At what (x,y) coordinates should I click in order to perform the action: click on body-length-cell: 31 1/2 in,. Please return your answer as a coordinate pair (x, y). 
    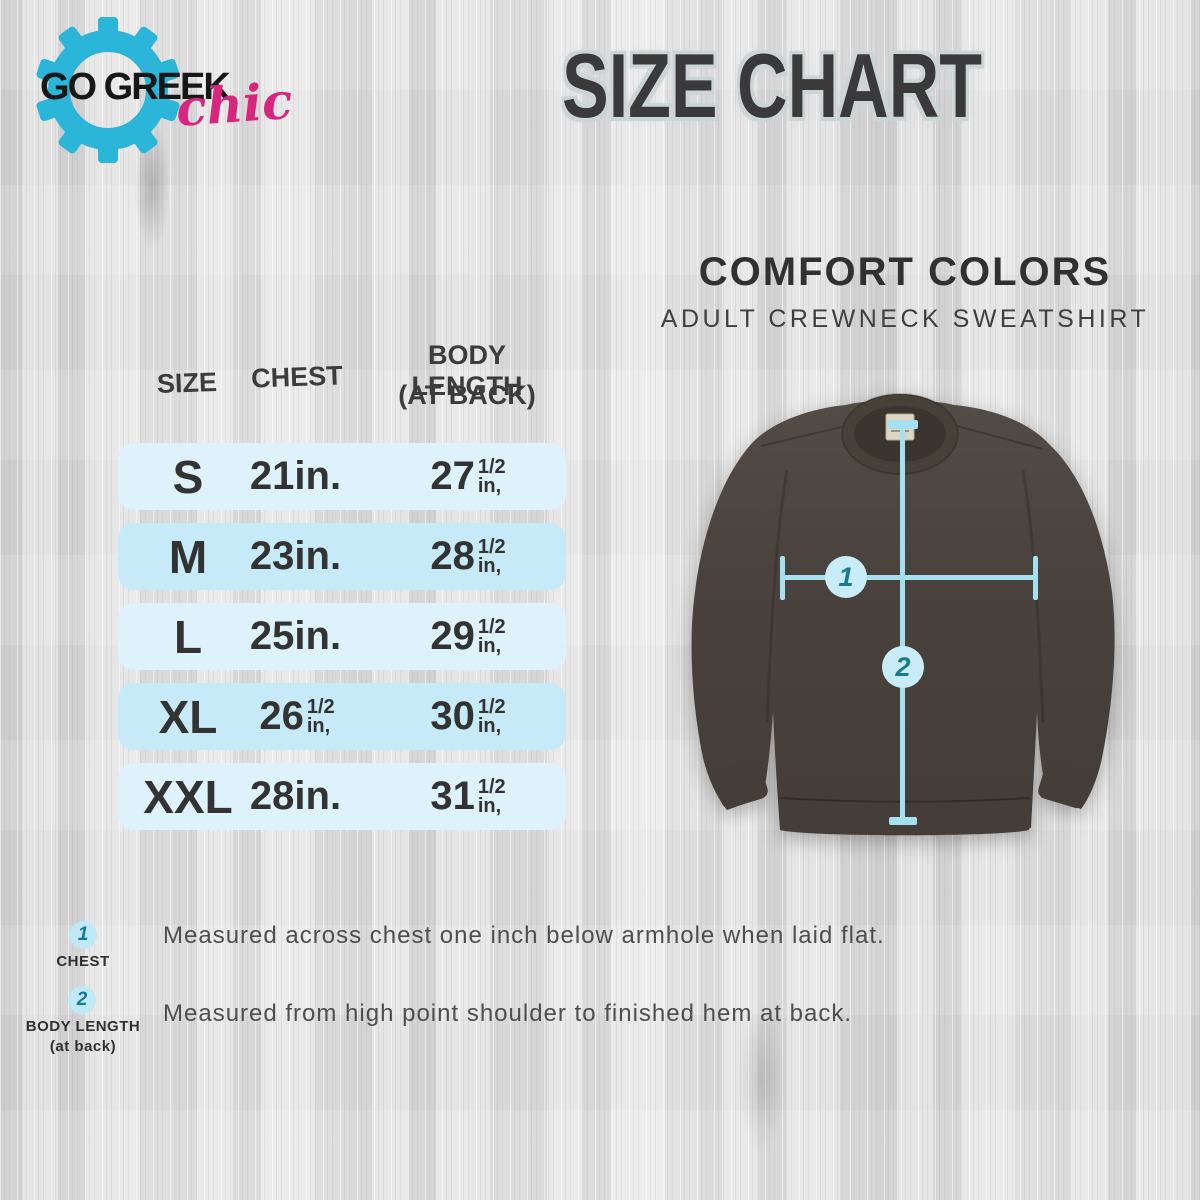
    Looking at the image, I should click on (468, 796).